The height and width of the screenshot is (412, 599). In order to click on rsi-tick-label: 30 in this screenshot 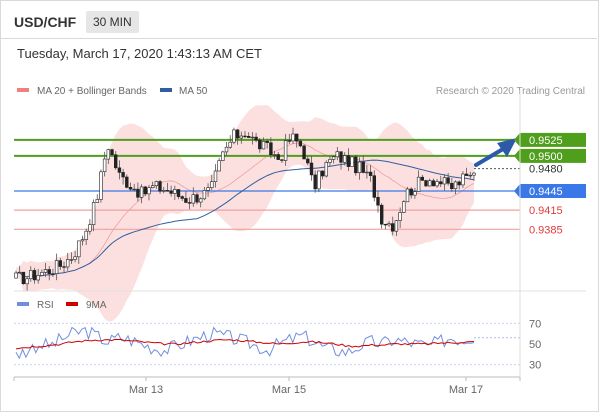, I will do `click(535, 366)`.